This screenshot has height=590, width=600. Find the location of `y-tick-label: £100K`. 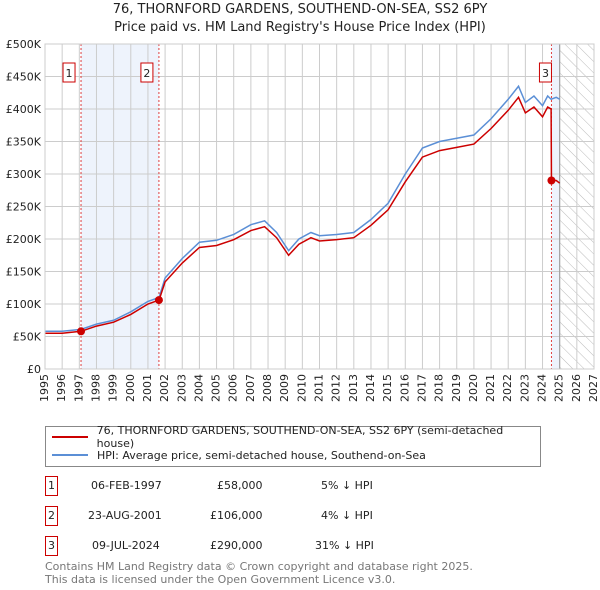

y-tick-label: £100K is located at coordinates (24, 304).